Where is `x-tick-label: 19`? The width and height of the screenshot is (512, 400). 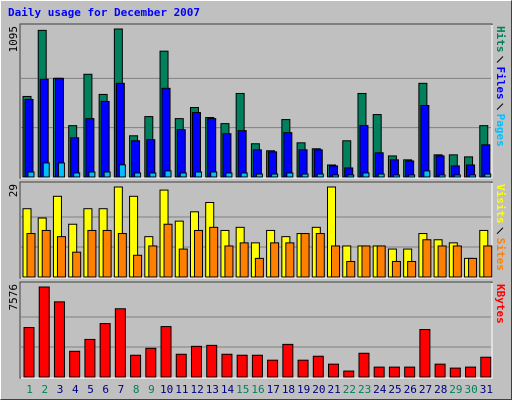
x-tick-label: 19 is located at coordinates (303, 389).